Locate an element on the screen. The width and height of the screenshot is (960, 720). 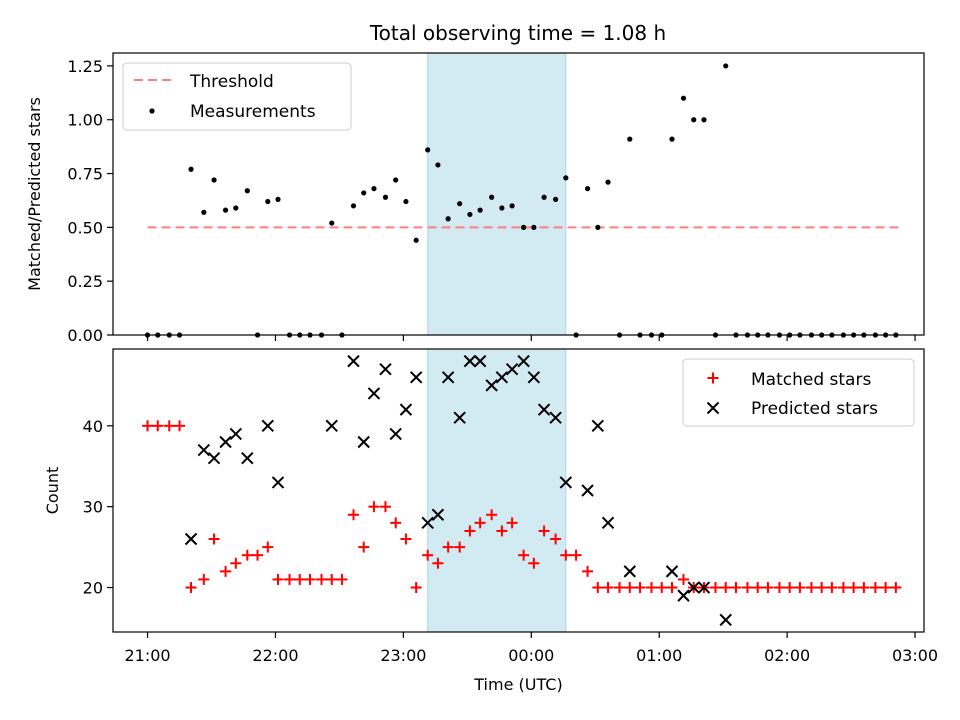
x-tick-label: 01:00 is located at coordinates (659, 655).